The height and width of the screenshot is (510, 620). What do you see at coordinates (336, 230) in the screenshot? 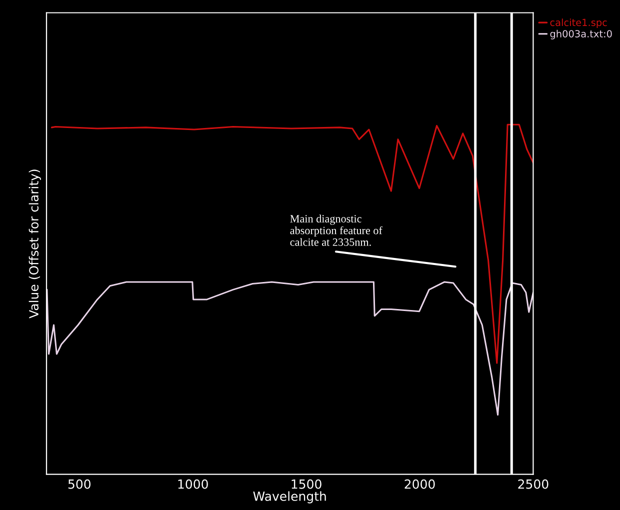
I see `annotation: Main diagnostic absorption feature of calcite at 2335nm.` at bounding box center [336, 230].